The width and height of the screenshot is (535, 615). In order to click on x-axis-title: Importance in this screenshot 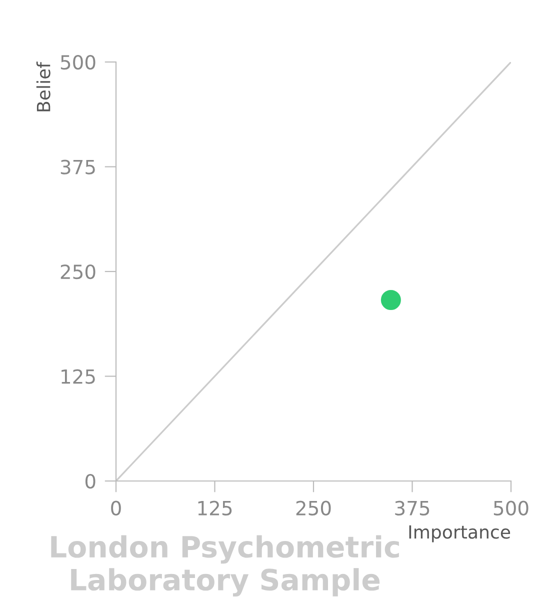, I will do `click(459, 533)`.